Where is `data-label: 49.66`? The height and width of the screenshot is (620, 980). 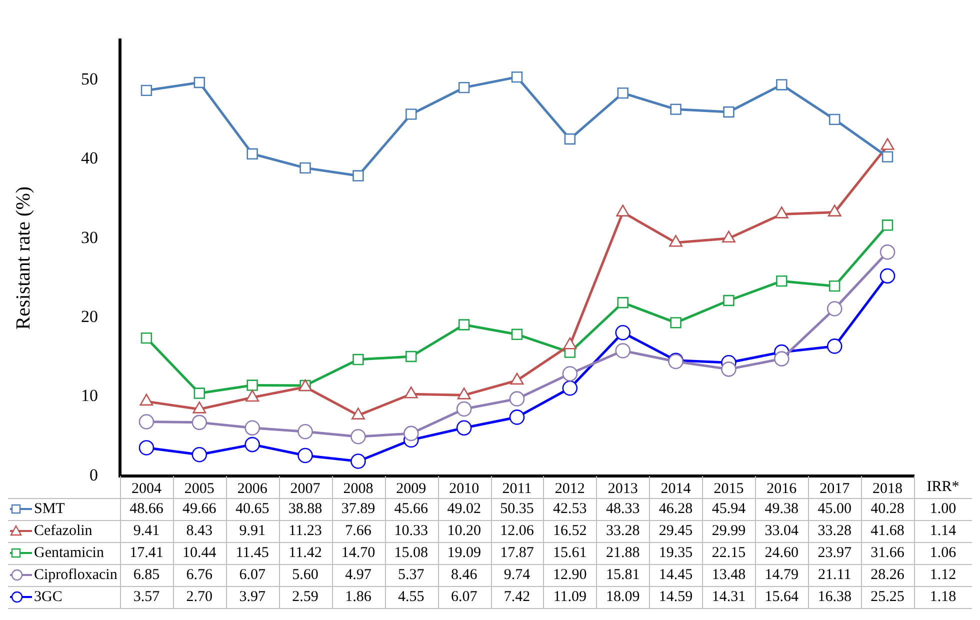 data-label: 49.66 is located at coordinates (199, 508).